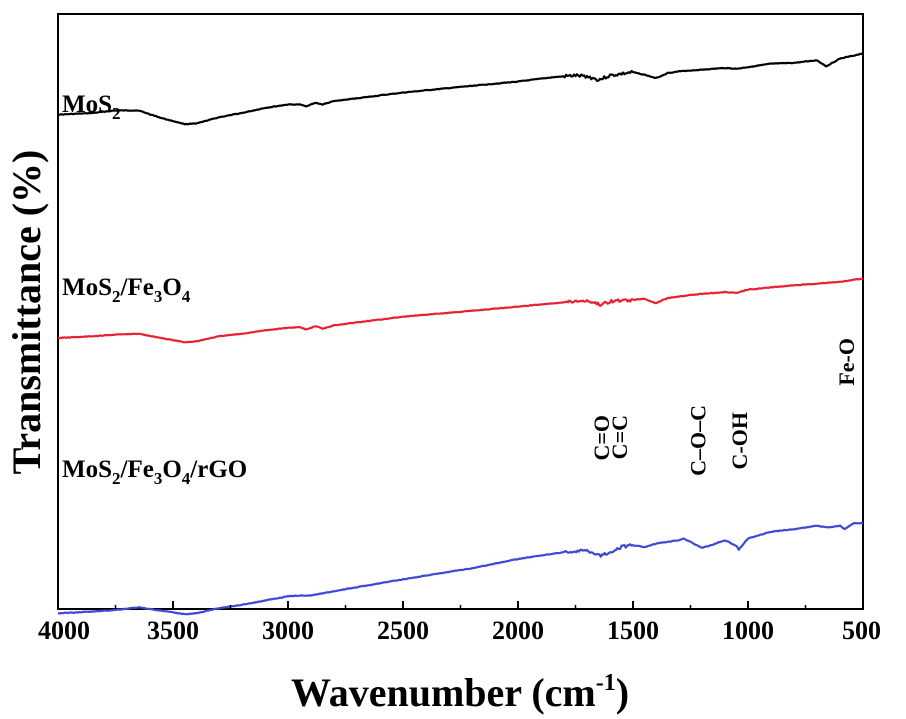 This screenshot has width=906, height=719. Describe the element at coordinates (846, 362) in the screenshot. I see `band-label: Fe-O` at that location.